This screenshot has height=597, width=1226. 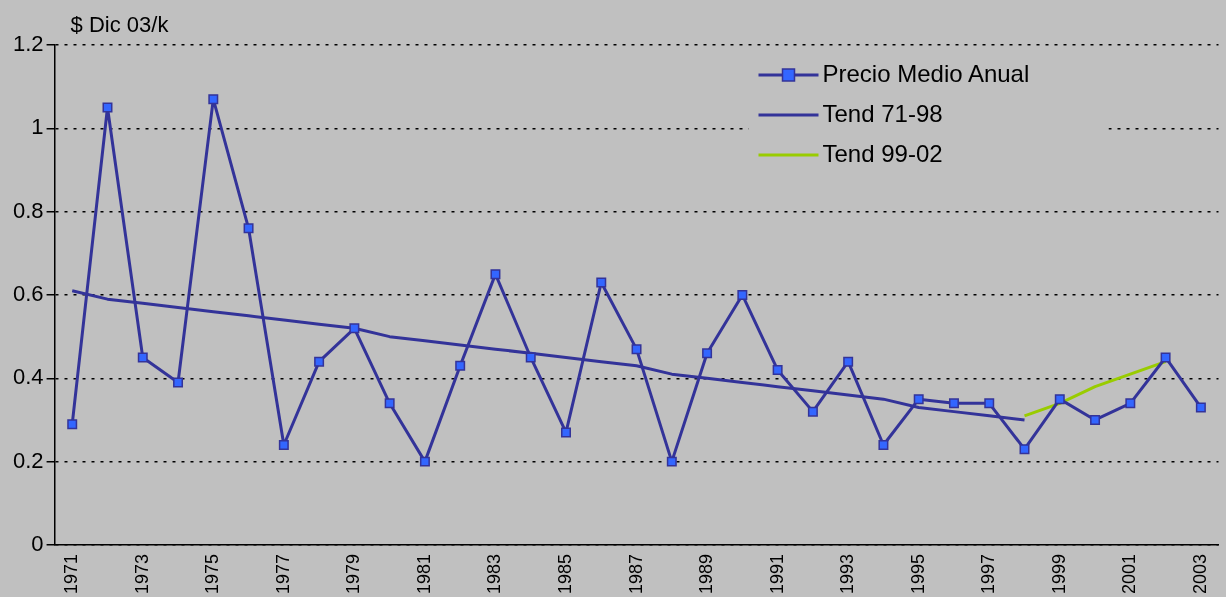 I want to click on x-tick-label: 1971, so click(x=71, y=573).